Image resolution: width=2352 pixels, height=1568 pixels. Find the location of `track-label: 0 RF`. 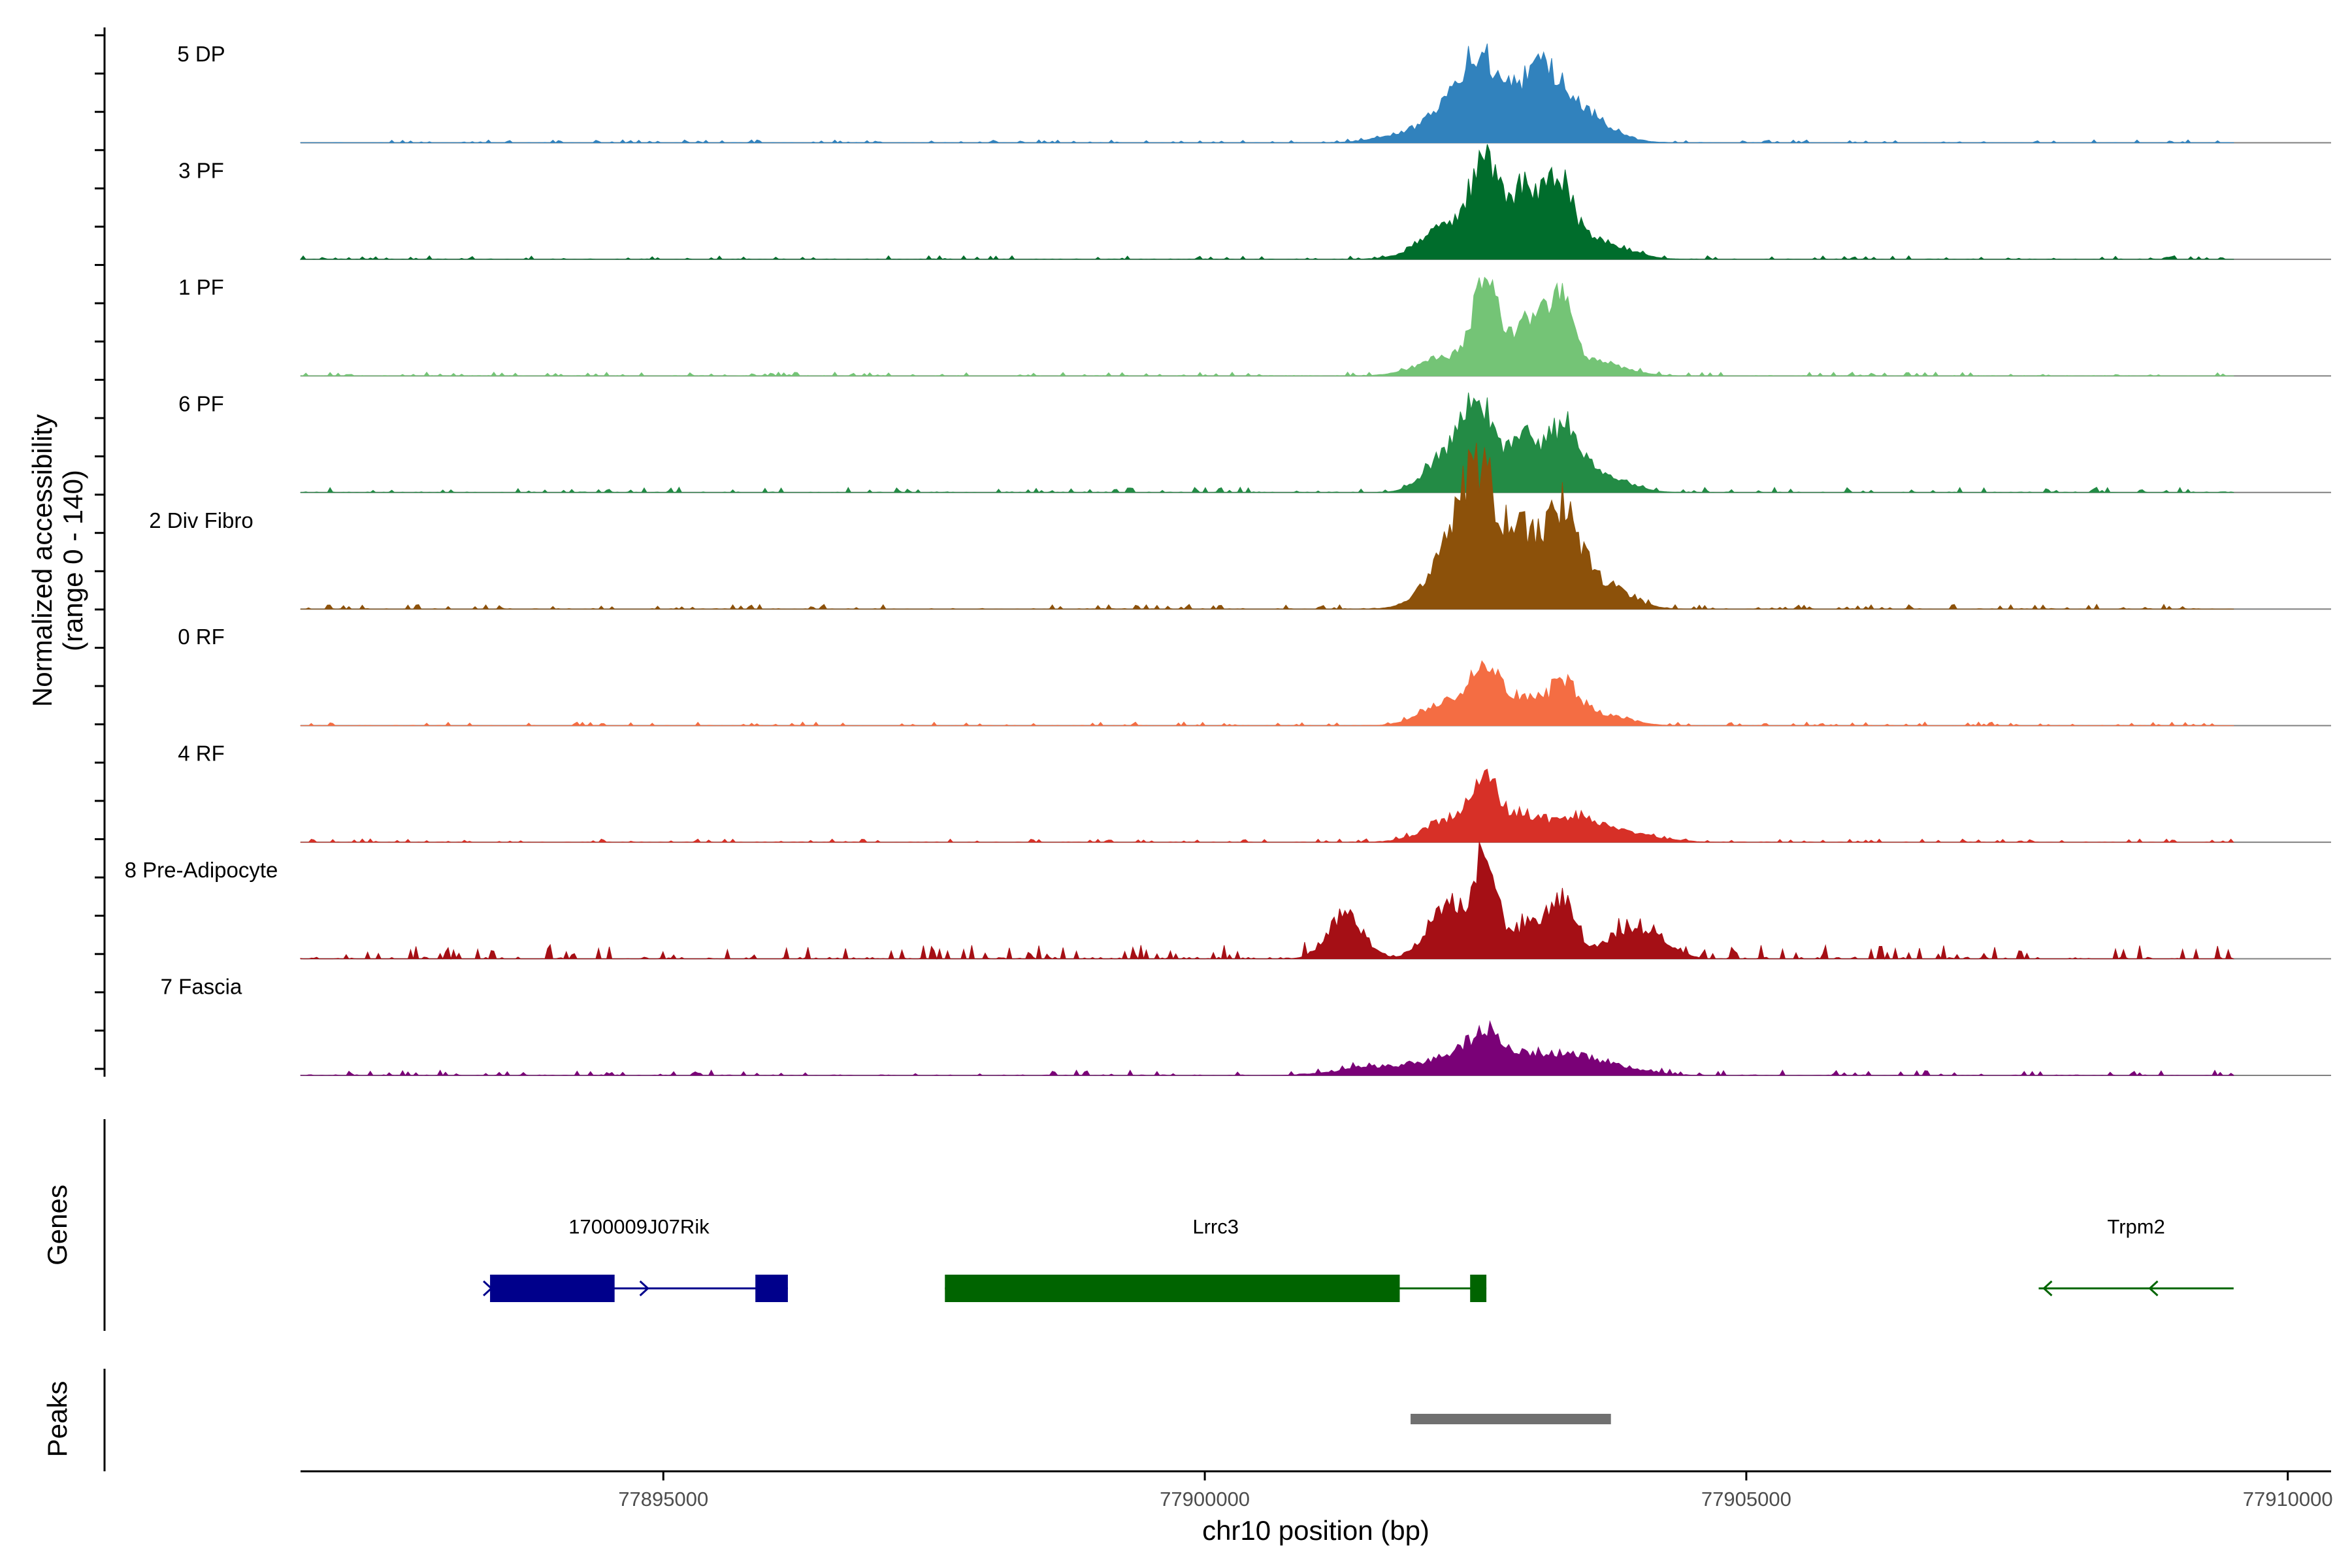

track-label: 0 RF is located at coordinates (201, 637).